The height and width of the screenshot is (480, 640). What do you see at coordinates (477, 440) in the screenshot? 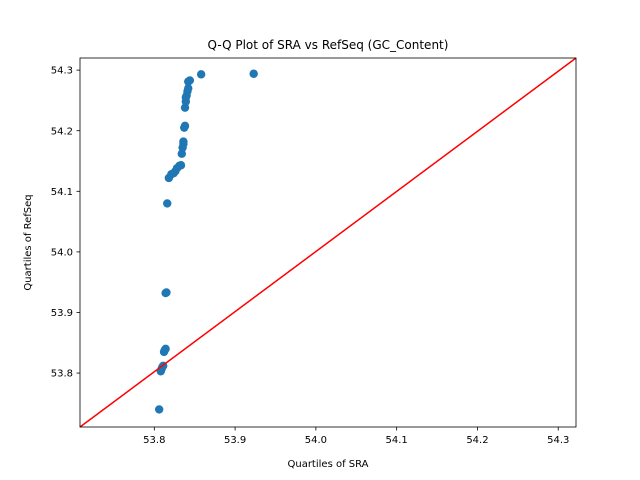
I see `x-tick-label: 54.2` at bounding box center [477, 440].